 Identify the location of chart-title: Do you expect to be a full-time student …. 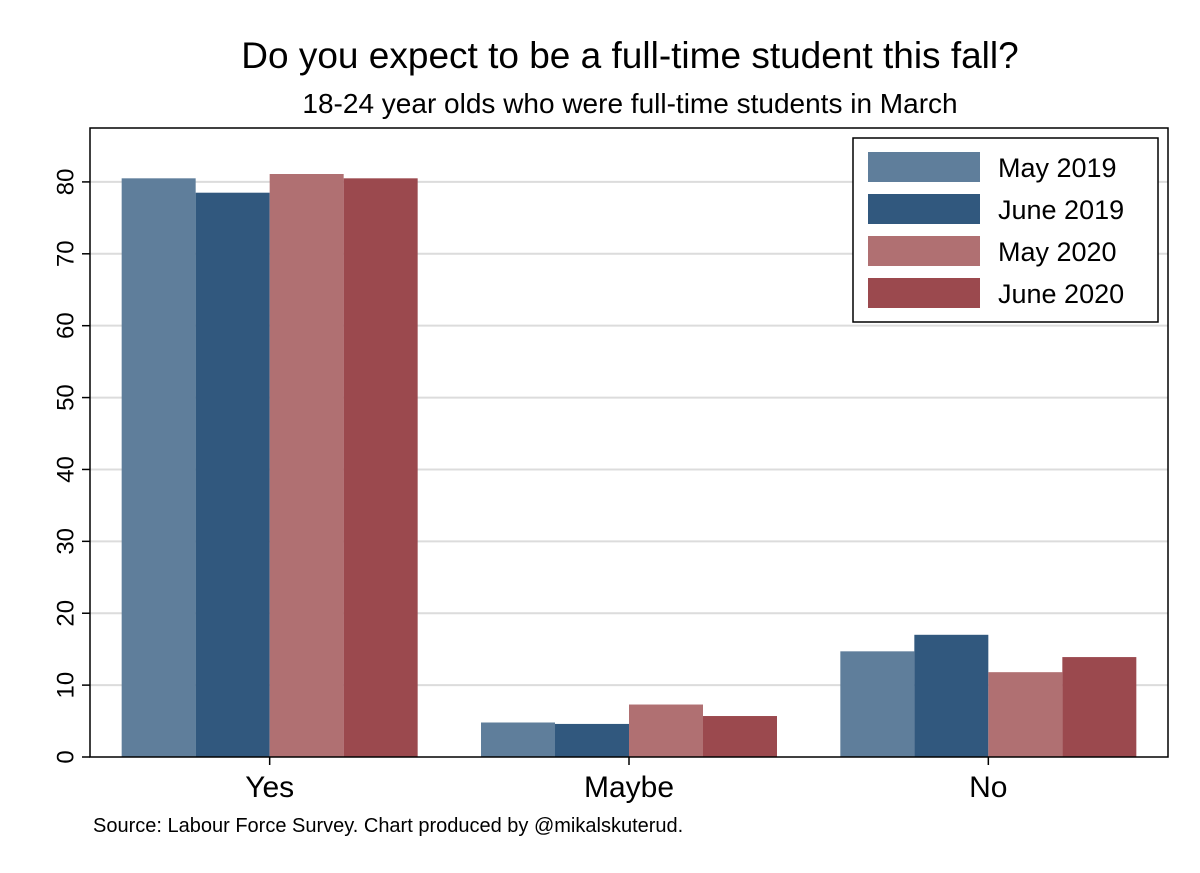
(629, 55).